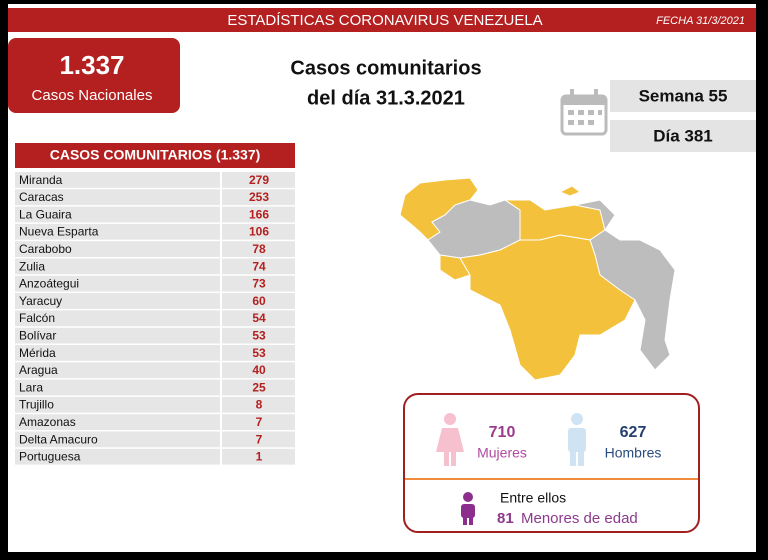 Image resolution: width=768 pixels, height=560 pixels. Describe the element at coordinates (40, 301) in the screenshot. I see `state-name: Yaracuy` at that location.